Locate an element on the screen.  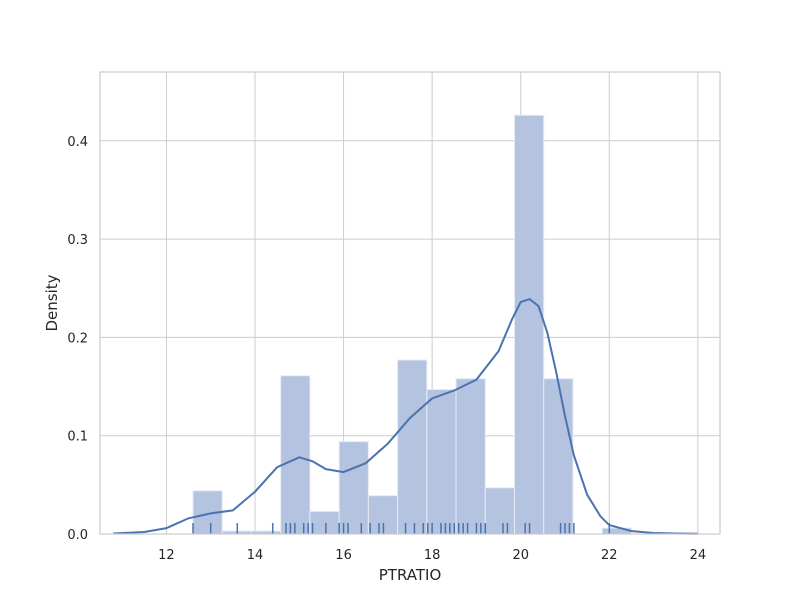
x-axis-label: PTRATIO is located at coordinates (410, 575).